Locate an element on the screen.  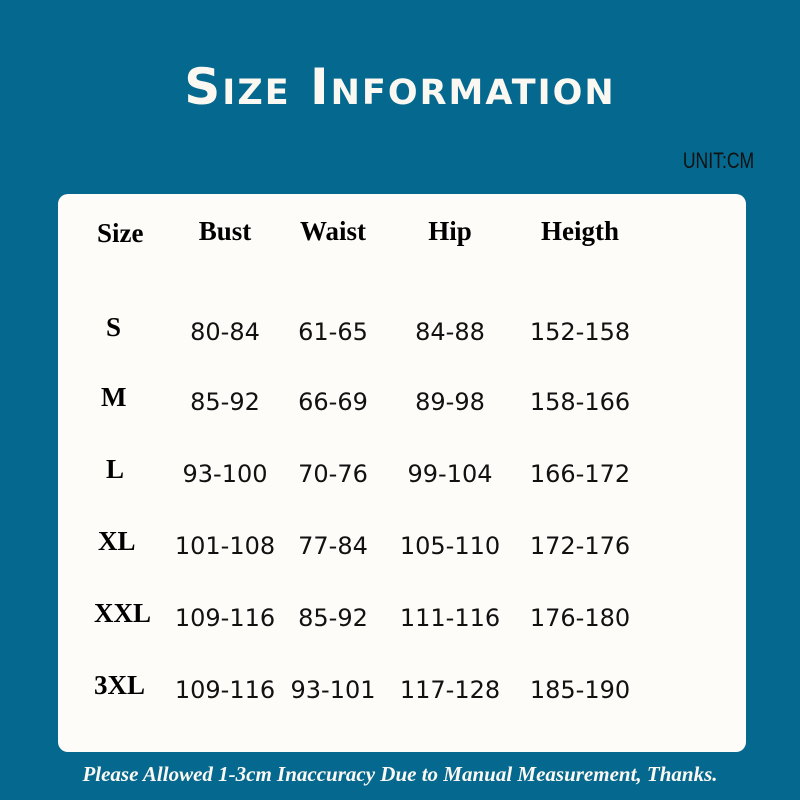
size-label: XL is located at coordinates (117, 541).